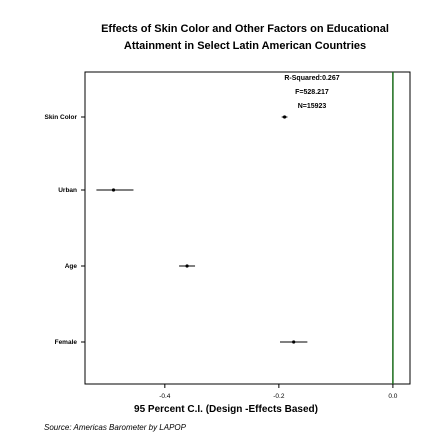 This screenshot has width=429, height=435. What do you see at coordinates (165, 396) in the screenshot?
I see `x-tick-label: -0.4` at bounding box center [165, 396].